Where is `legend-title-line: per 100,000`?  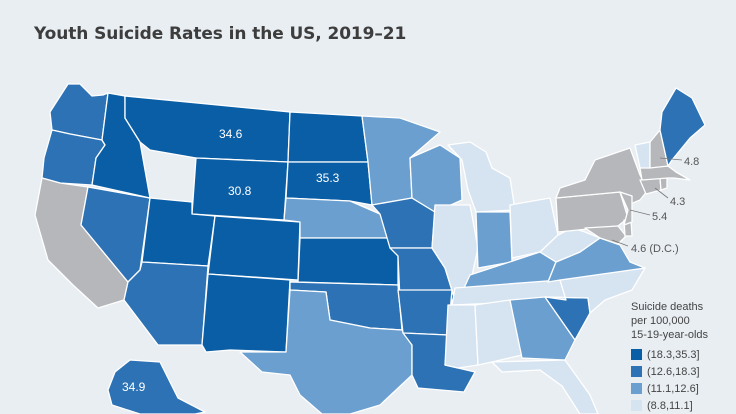 legend-title-line: per 100,000 is located at coordinates (660, 321).